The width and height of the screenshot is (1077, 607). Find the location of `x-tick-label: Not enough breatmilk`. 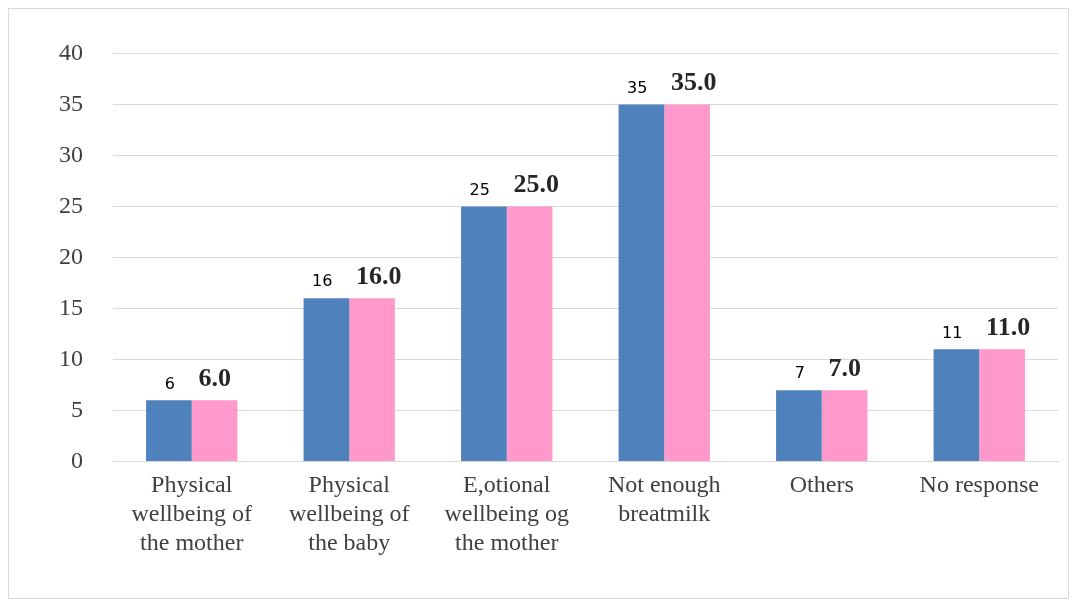

x-tick-label: Not enough breatmilk is located at coordinates (664, 499).